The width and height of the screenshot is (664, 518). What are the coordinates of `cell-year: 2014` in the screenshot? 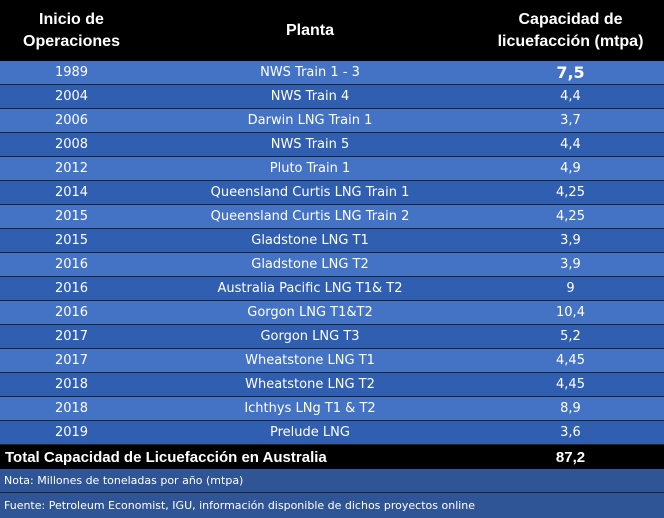 It's located at (71, 192).